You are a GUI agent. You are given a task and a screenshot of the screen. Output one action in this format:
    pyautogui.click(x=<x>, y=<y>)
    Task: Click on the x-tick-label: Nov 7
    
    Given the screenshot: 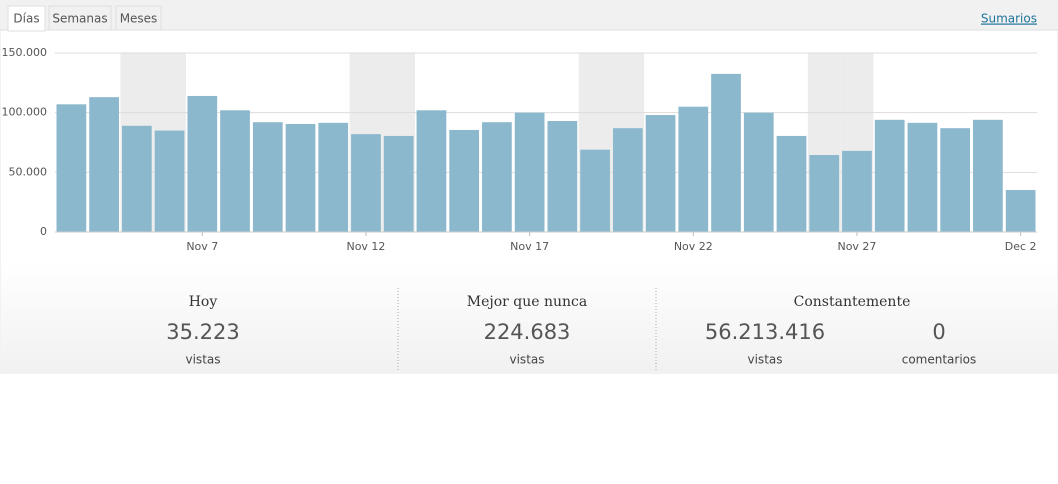 What is the action you would take?
    pyautogui.click(x=202, y=246)
    